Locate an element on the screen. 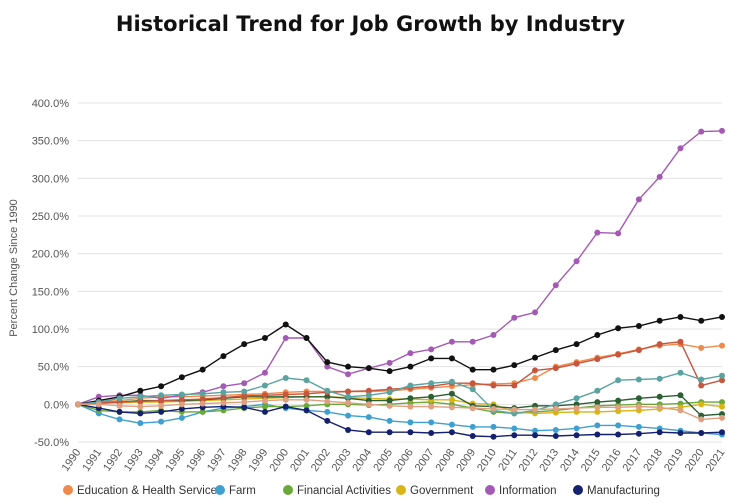 This screenshot has height=503, width=741. legend-item: Government is located at coordinates (435, 491).